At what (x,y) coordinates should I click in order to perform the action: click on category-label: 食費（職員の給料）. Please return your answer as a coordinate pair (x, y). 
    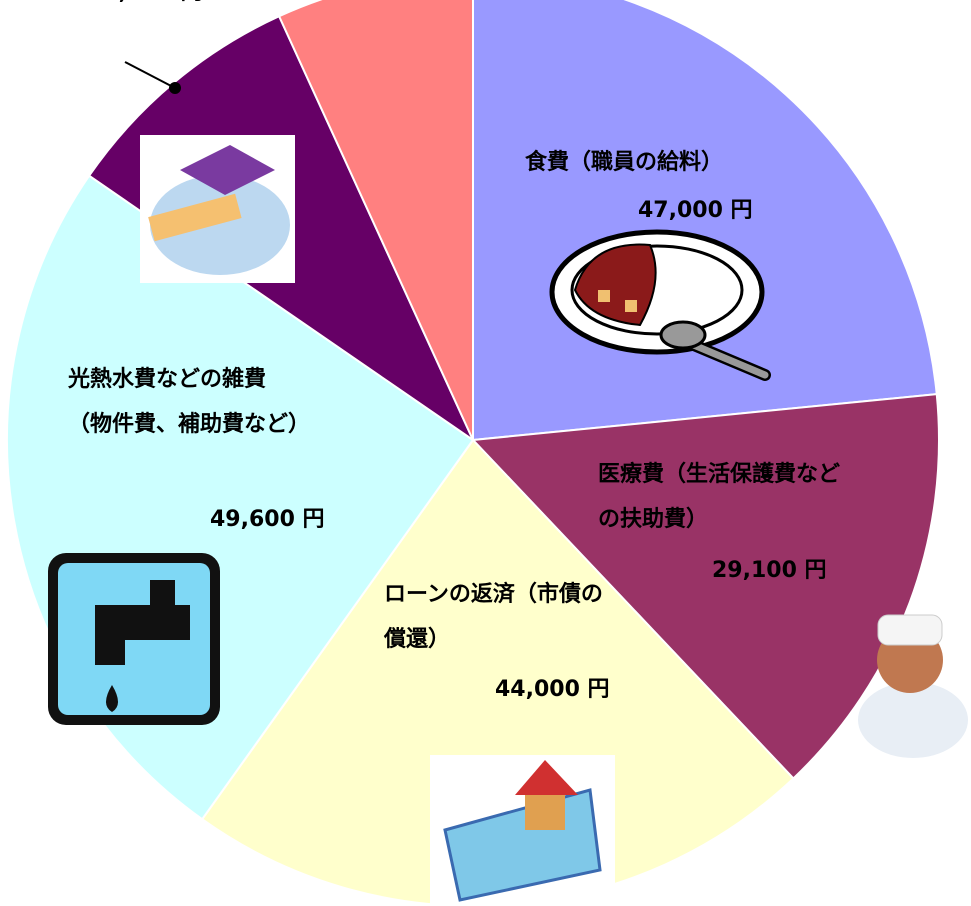
    Looking at the image, I should click on (624, 162).